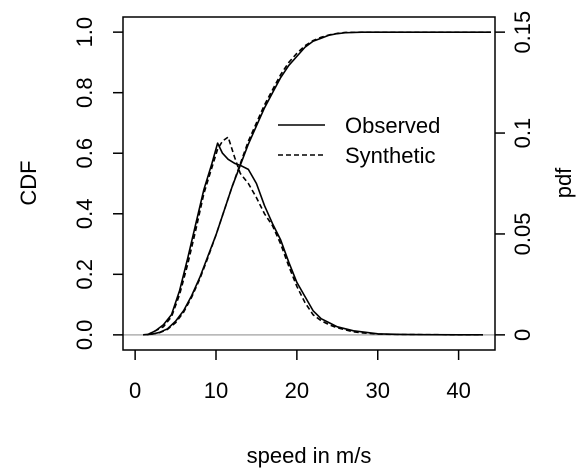 This screenshot has width=583, height=476. I want to click on y-axis-right-label: pdf, so click(563, 182).